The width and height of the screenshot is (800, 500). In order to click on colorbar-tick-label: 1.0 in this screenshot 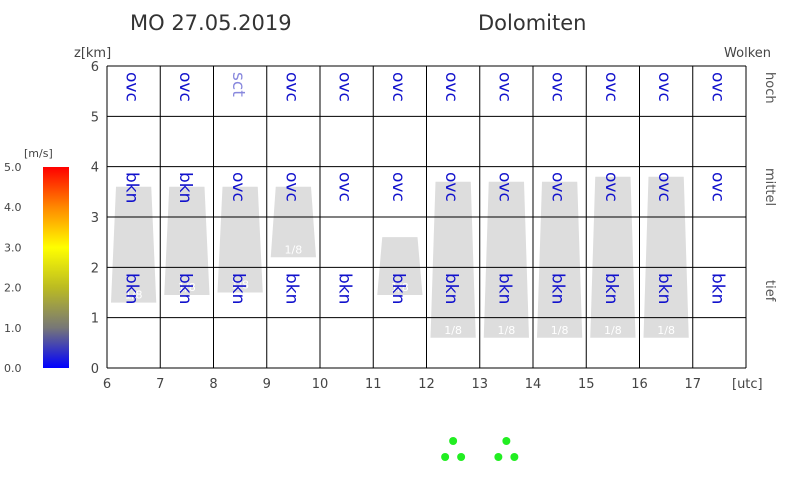, I will do `click(13, 328)`.